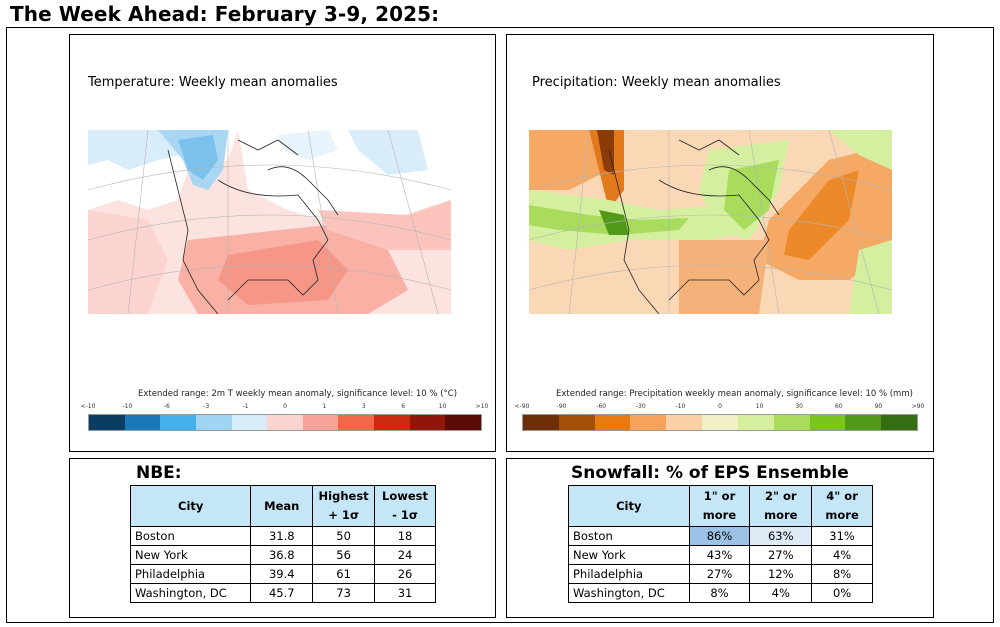 Image resolution: width=1000 pixels, height=627 pixels. I want to click on snow-1in-cell: 27%, so click(719, 574).